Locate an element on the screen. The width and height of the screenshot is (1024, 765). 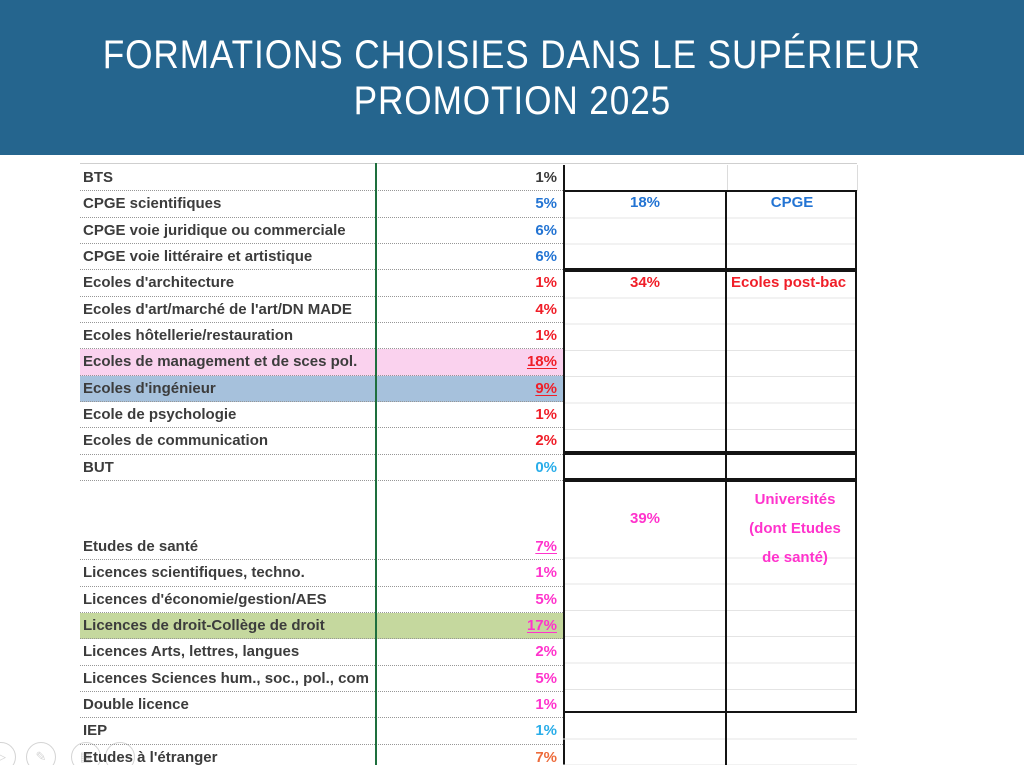
row-label: Ecole de psychologie is located at coordinates (160, 415).